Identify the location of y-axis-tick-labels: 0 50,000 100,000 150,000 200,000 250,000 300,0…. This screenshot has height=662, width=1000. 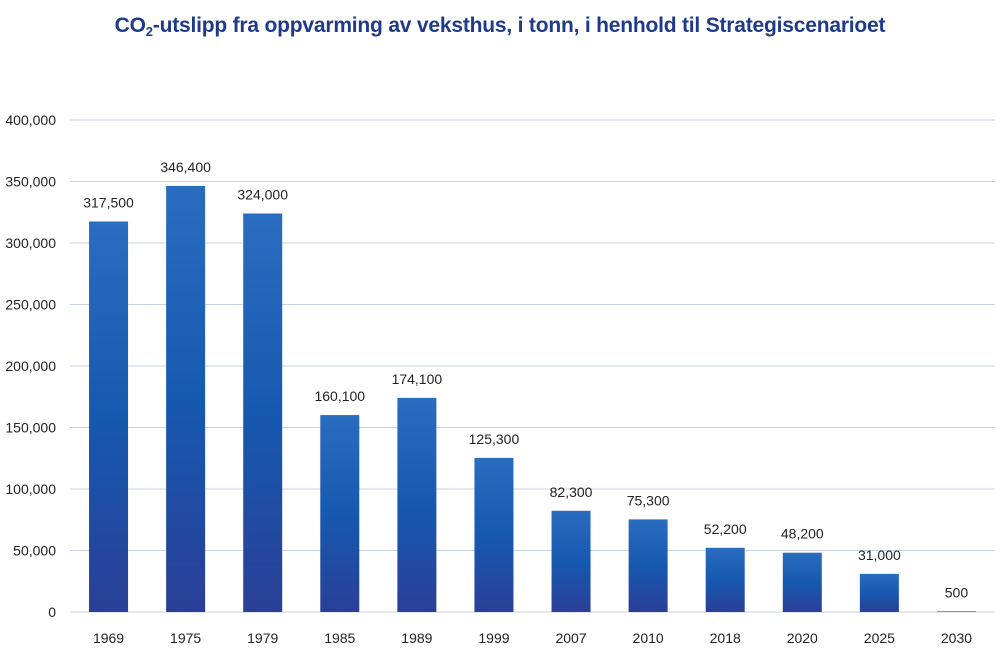
(30, 366).